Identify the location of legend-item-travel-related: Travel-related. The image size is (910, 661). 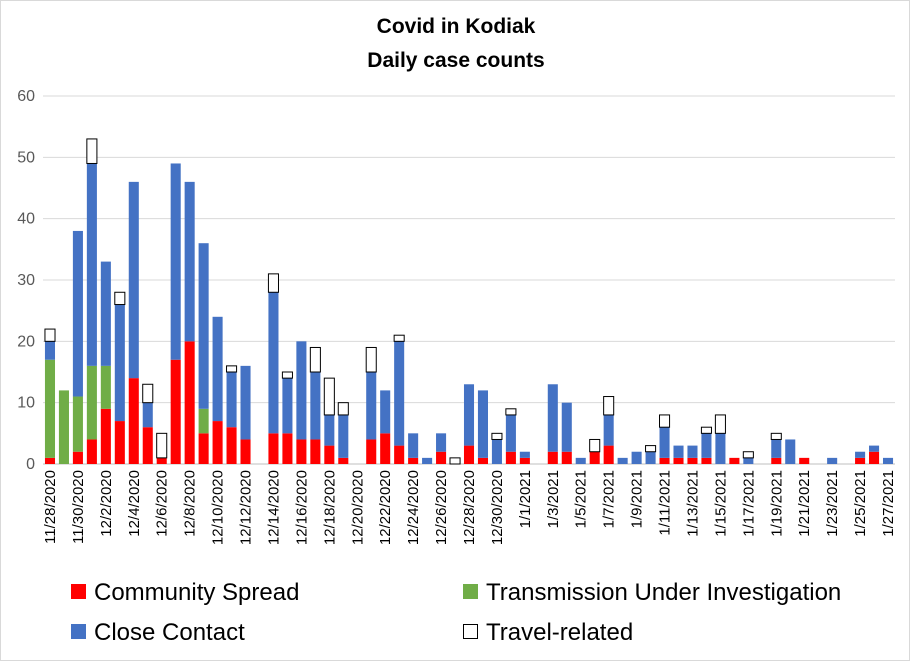
(548, 633).